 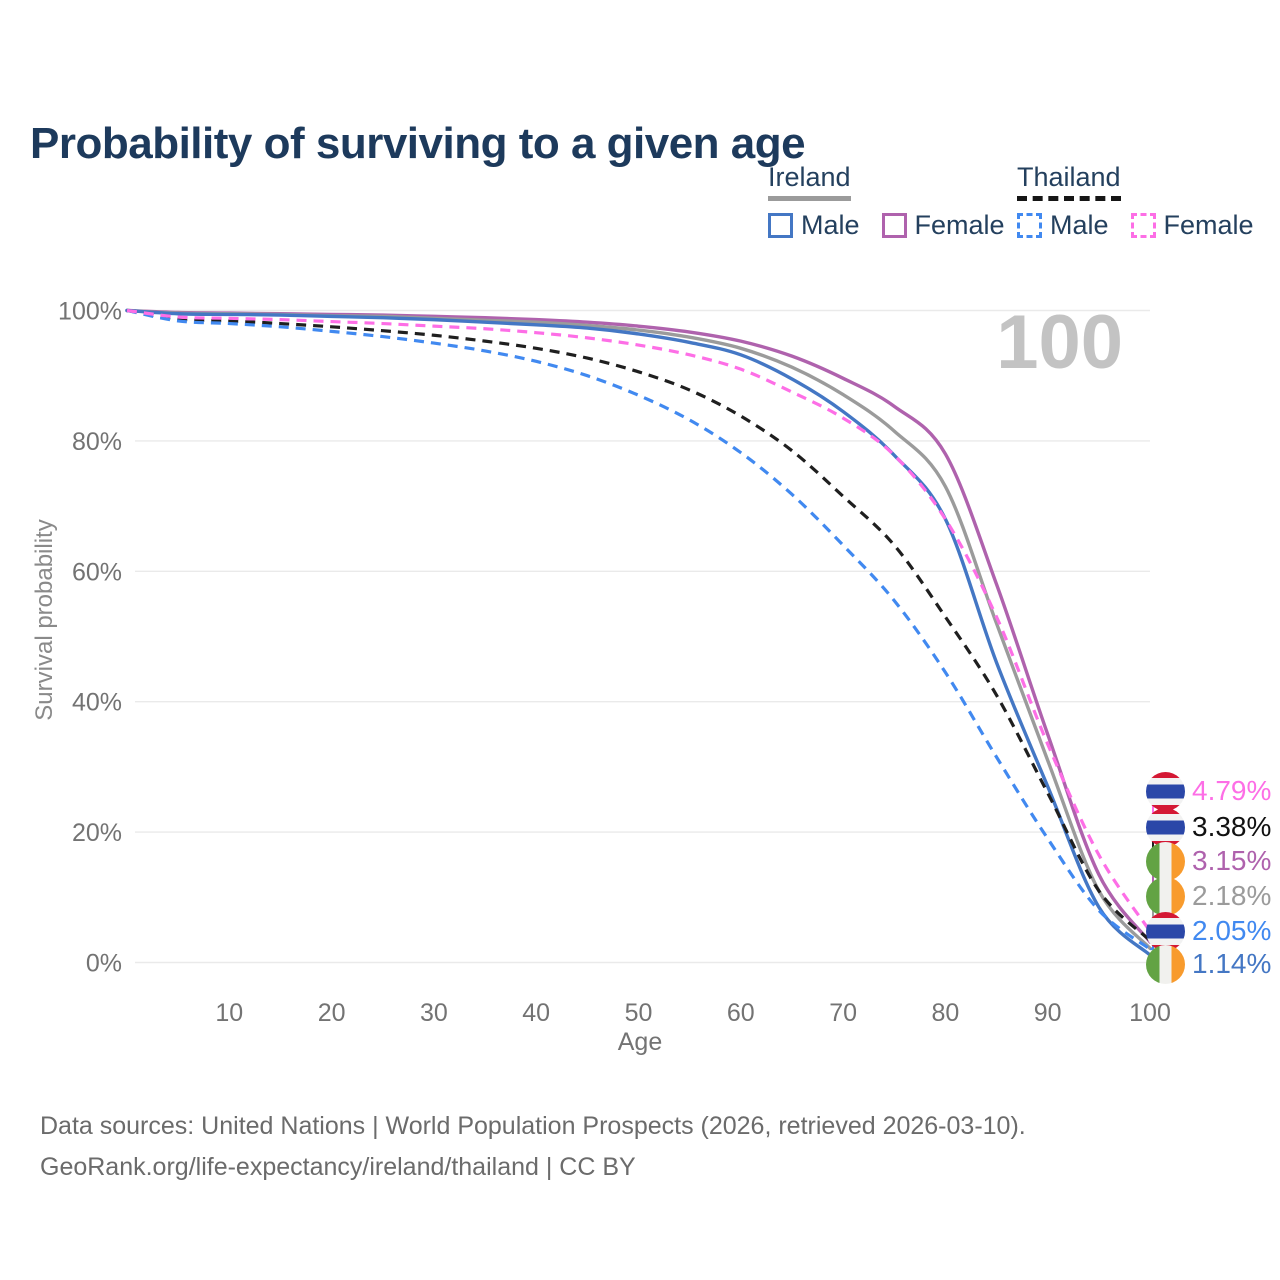 I want to click on y-tick-0: 0%, so click(x=104, y=964).